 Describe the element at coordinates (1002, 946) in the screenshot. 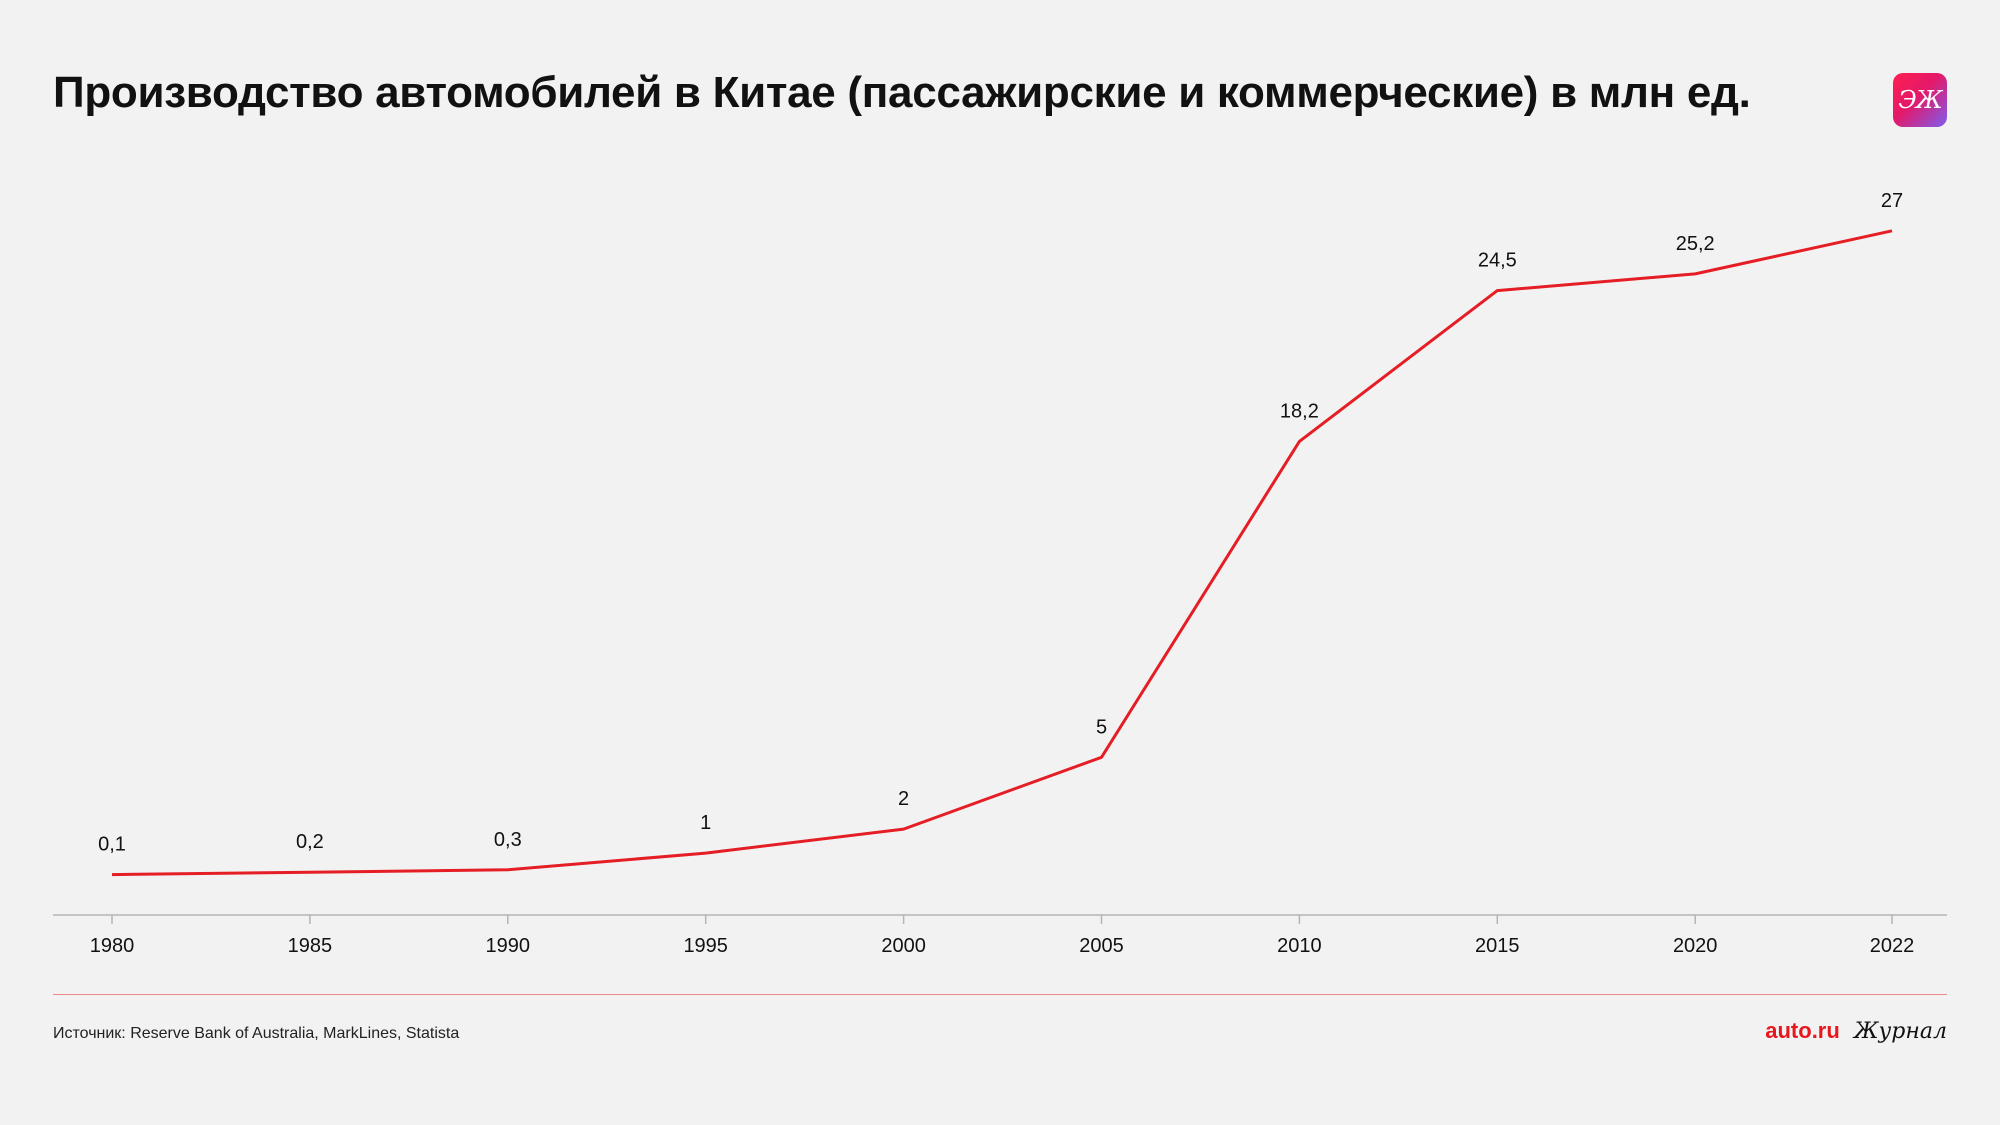

I see `x-axis-tick-labels: 1980 1985 1990 1995 2000 2005 2010 2015 2020 2022` at that location.